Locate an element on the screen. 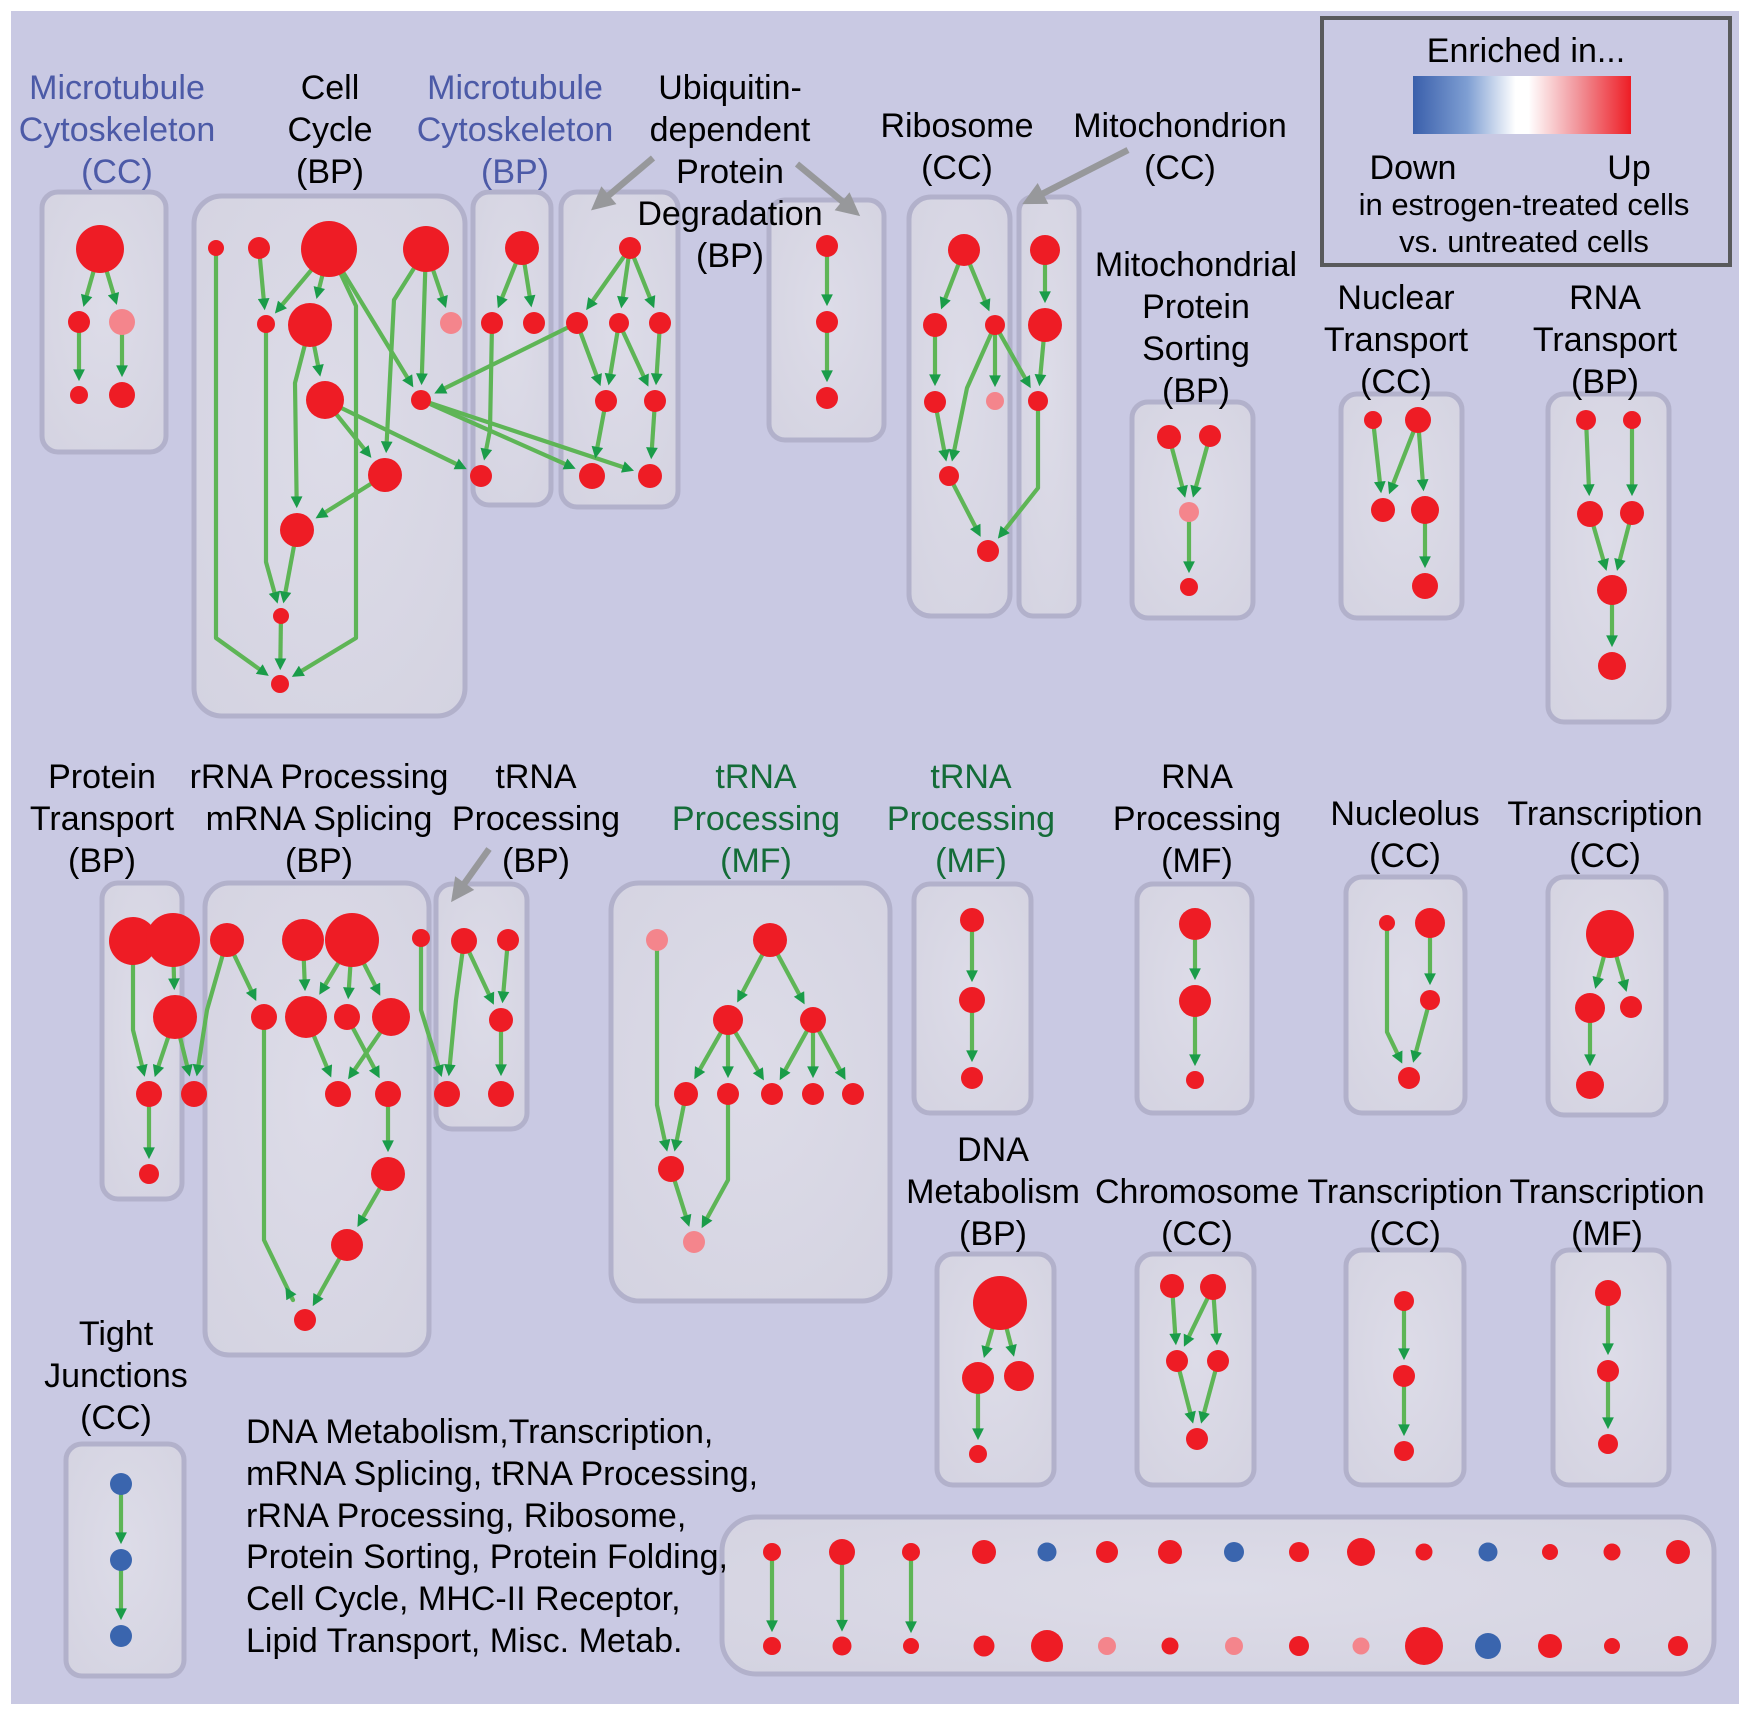 The height and width of the screenshot is (1715, 1750). svg-text: Cell Cycle, MHC-II Receptor, is located at coordinates (463, 1599).